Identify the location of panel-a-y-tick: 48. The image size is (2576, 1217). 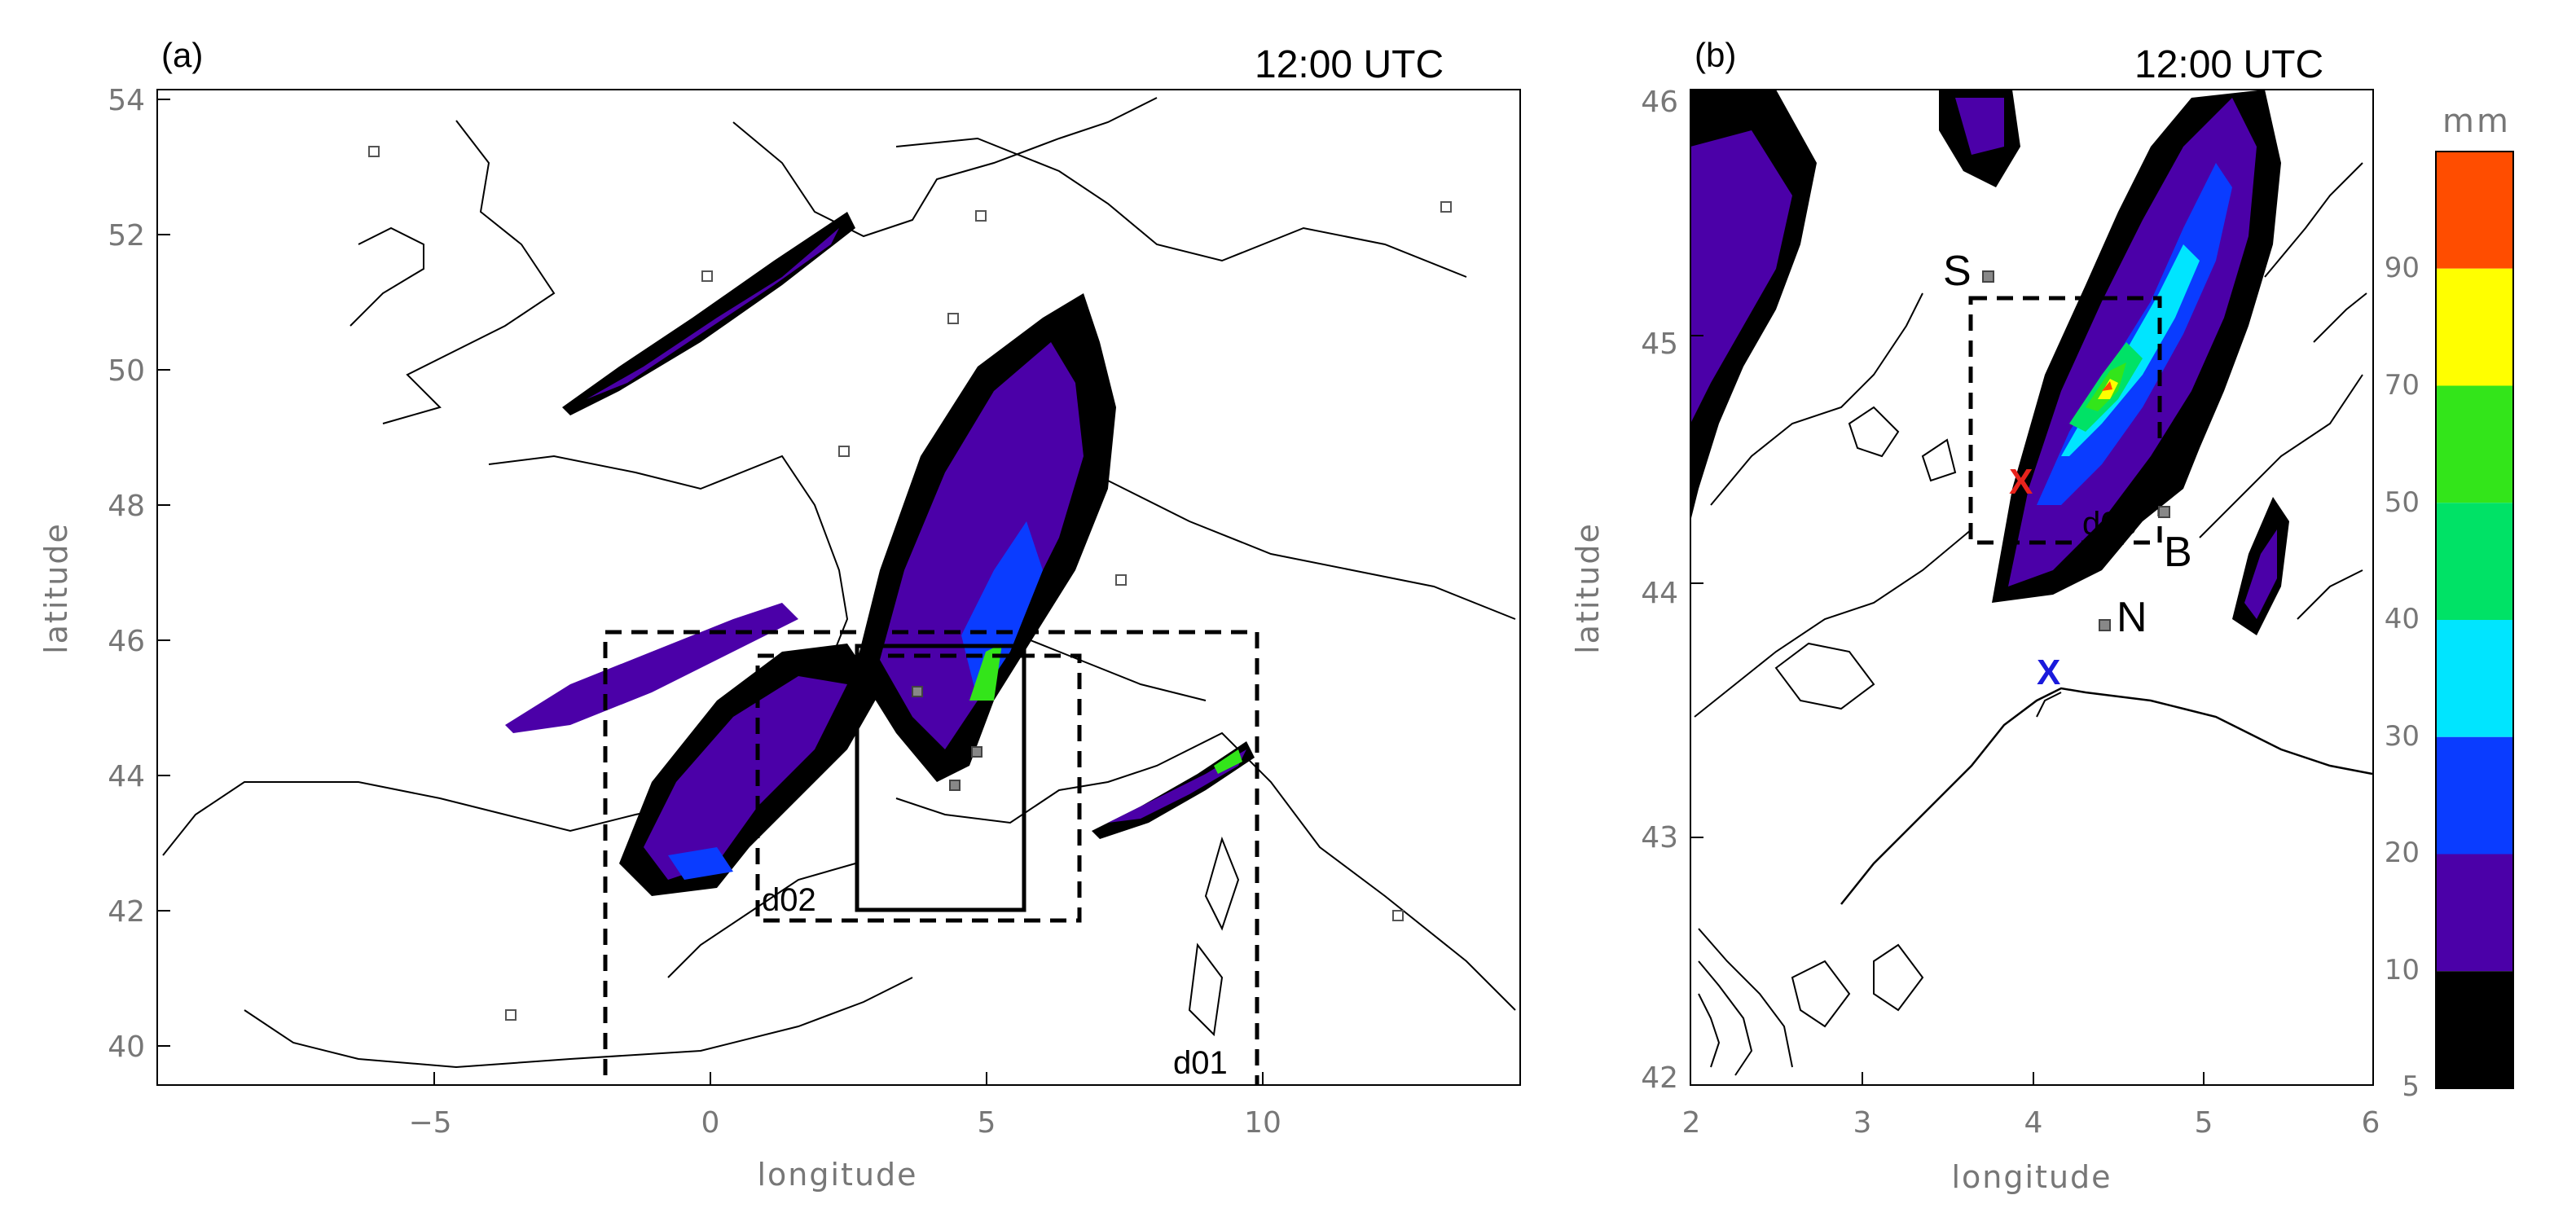
(126, 507).